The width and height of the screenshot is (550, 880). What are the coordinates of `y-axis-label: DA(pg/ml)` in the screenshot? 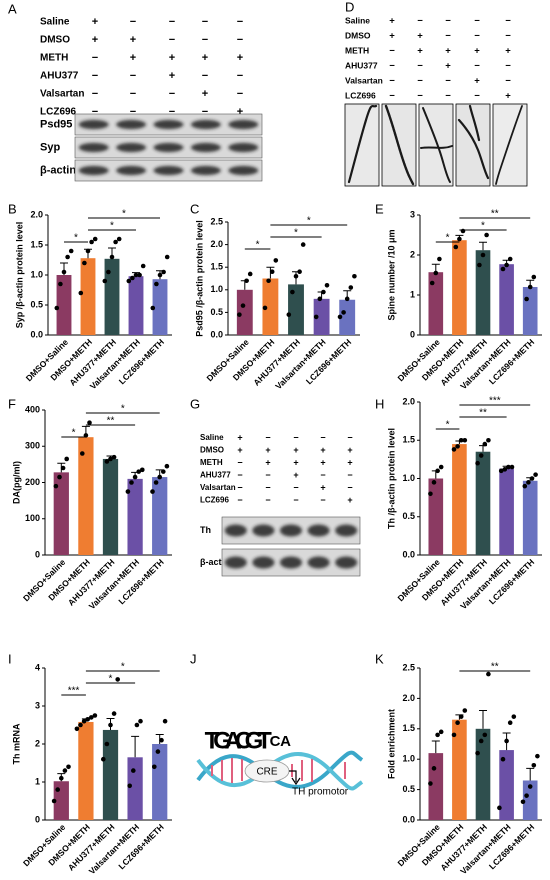 It's located at (16, 482).